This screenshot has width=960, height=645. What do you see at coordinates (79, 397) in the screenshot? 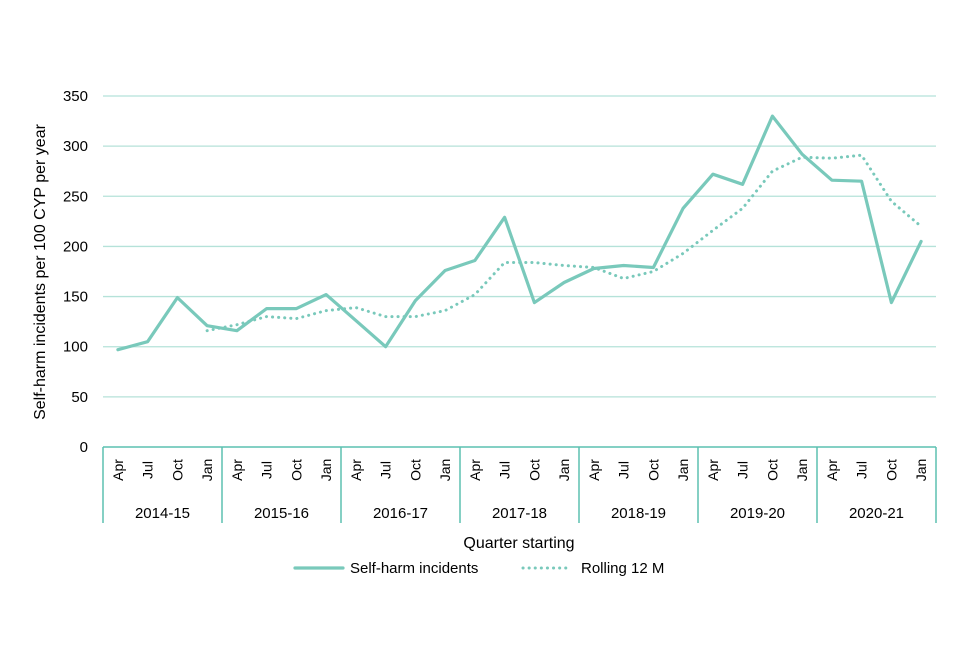
I see `y-tick-label: 50` at bounding box center [79, 397].